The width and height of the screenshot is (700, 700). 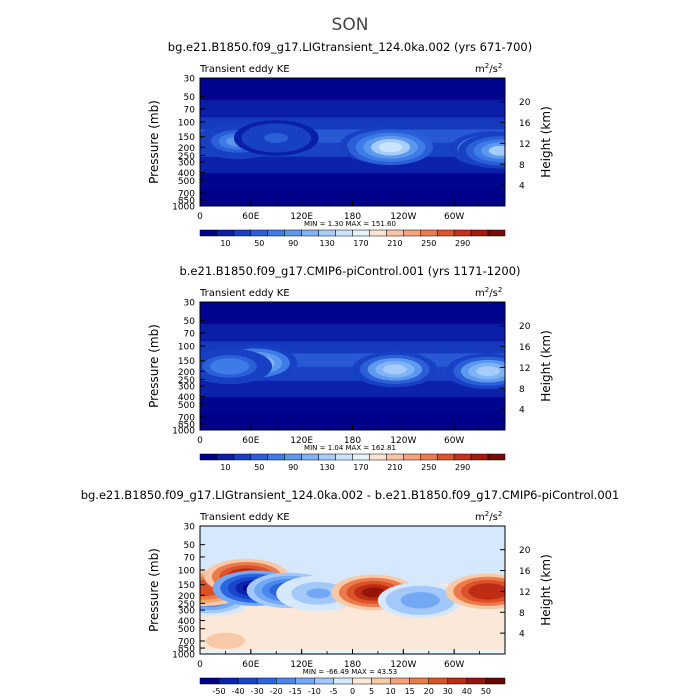 I want to click on stats-label: MIN = 1.04 MAX = 162.81, so click(x=350, y=448).